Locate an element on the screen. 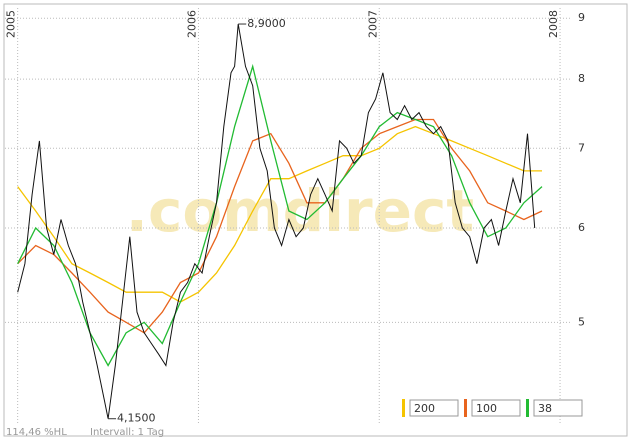 The image size is (632, 444). x-tick-label: 2005 is located at coordinates (11, 24).